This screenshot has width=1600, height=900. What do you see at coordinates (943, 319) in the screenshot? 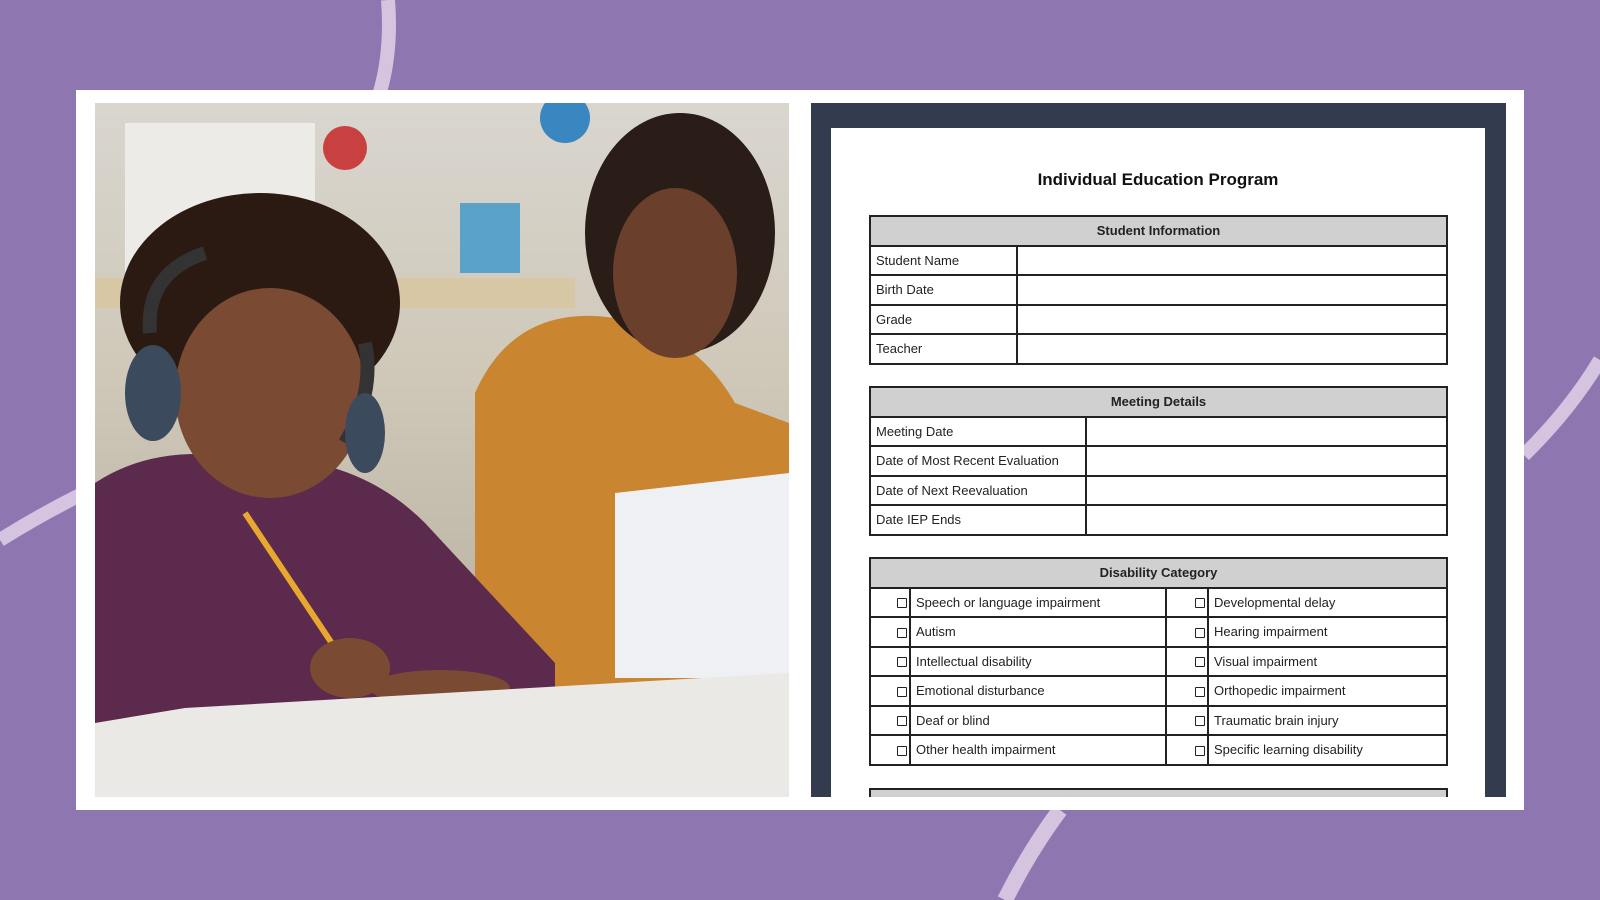
I see `field-label: Grade` at bounding box center [943, 319].